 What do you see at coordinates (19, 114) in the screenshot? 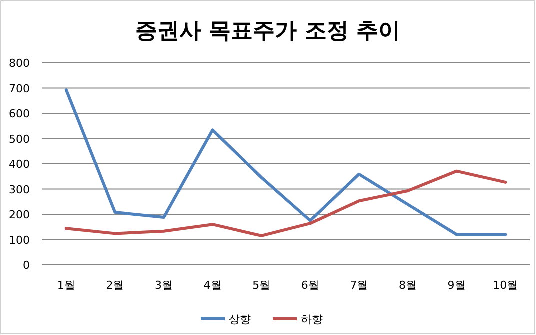
I see `y-tick-label: 600` at bounding box center [19, 114].